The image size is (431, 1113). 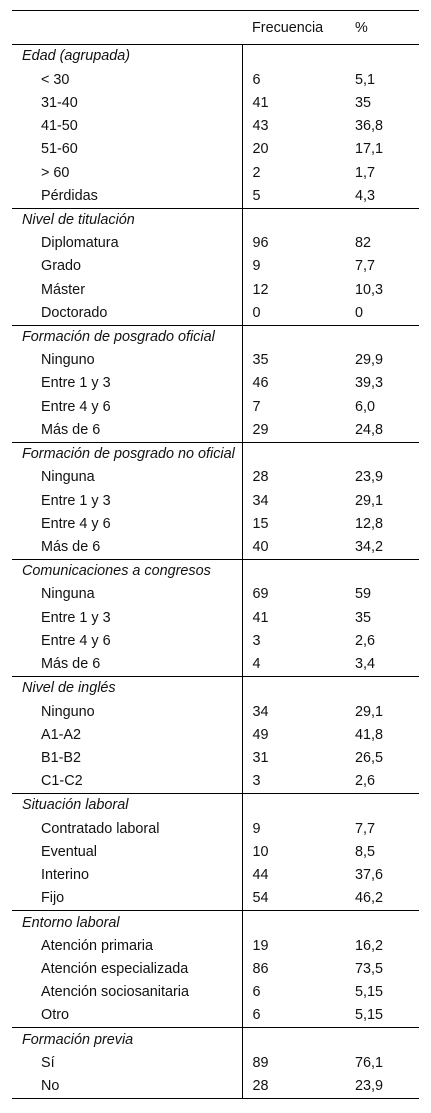 What do you see at coordinates (127, 571) in the screenshot?
I see `group-title: Comunicaciones a congresos` at bounding box center [127, 571].